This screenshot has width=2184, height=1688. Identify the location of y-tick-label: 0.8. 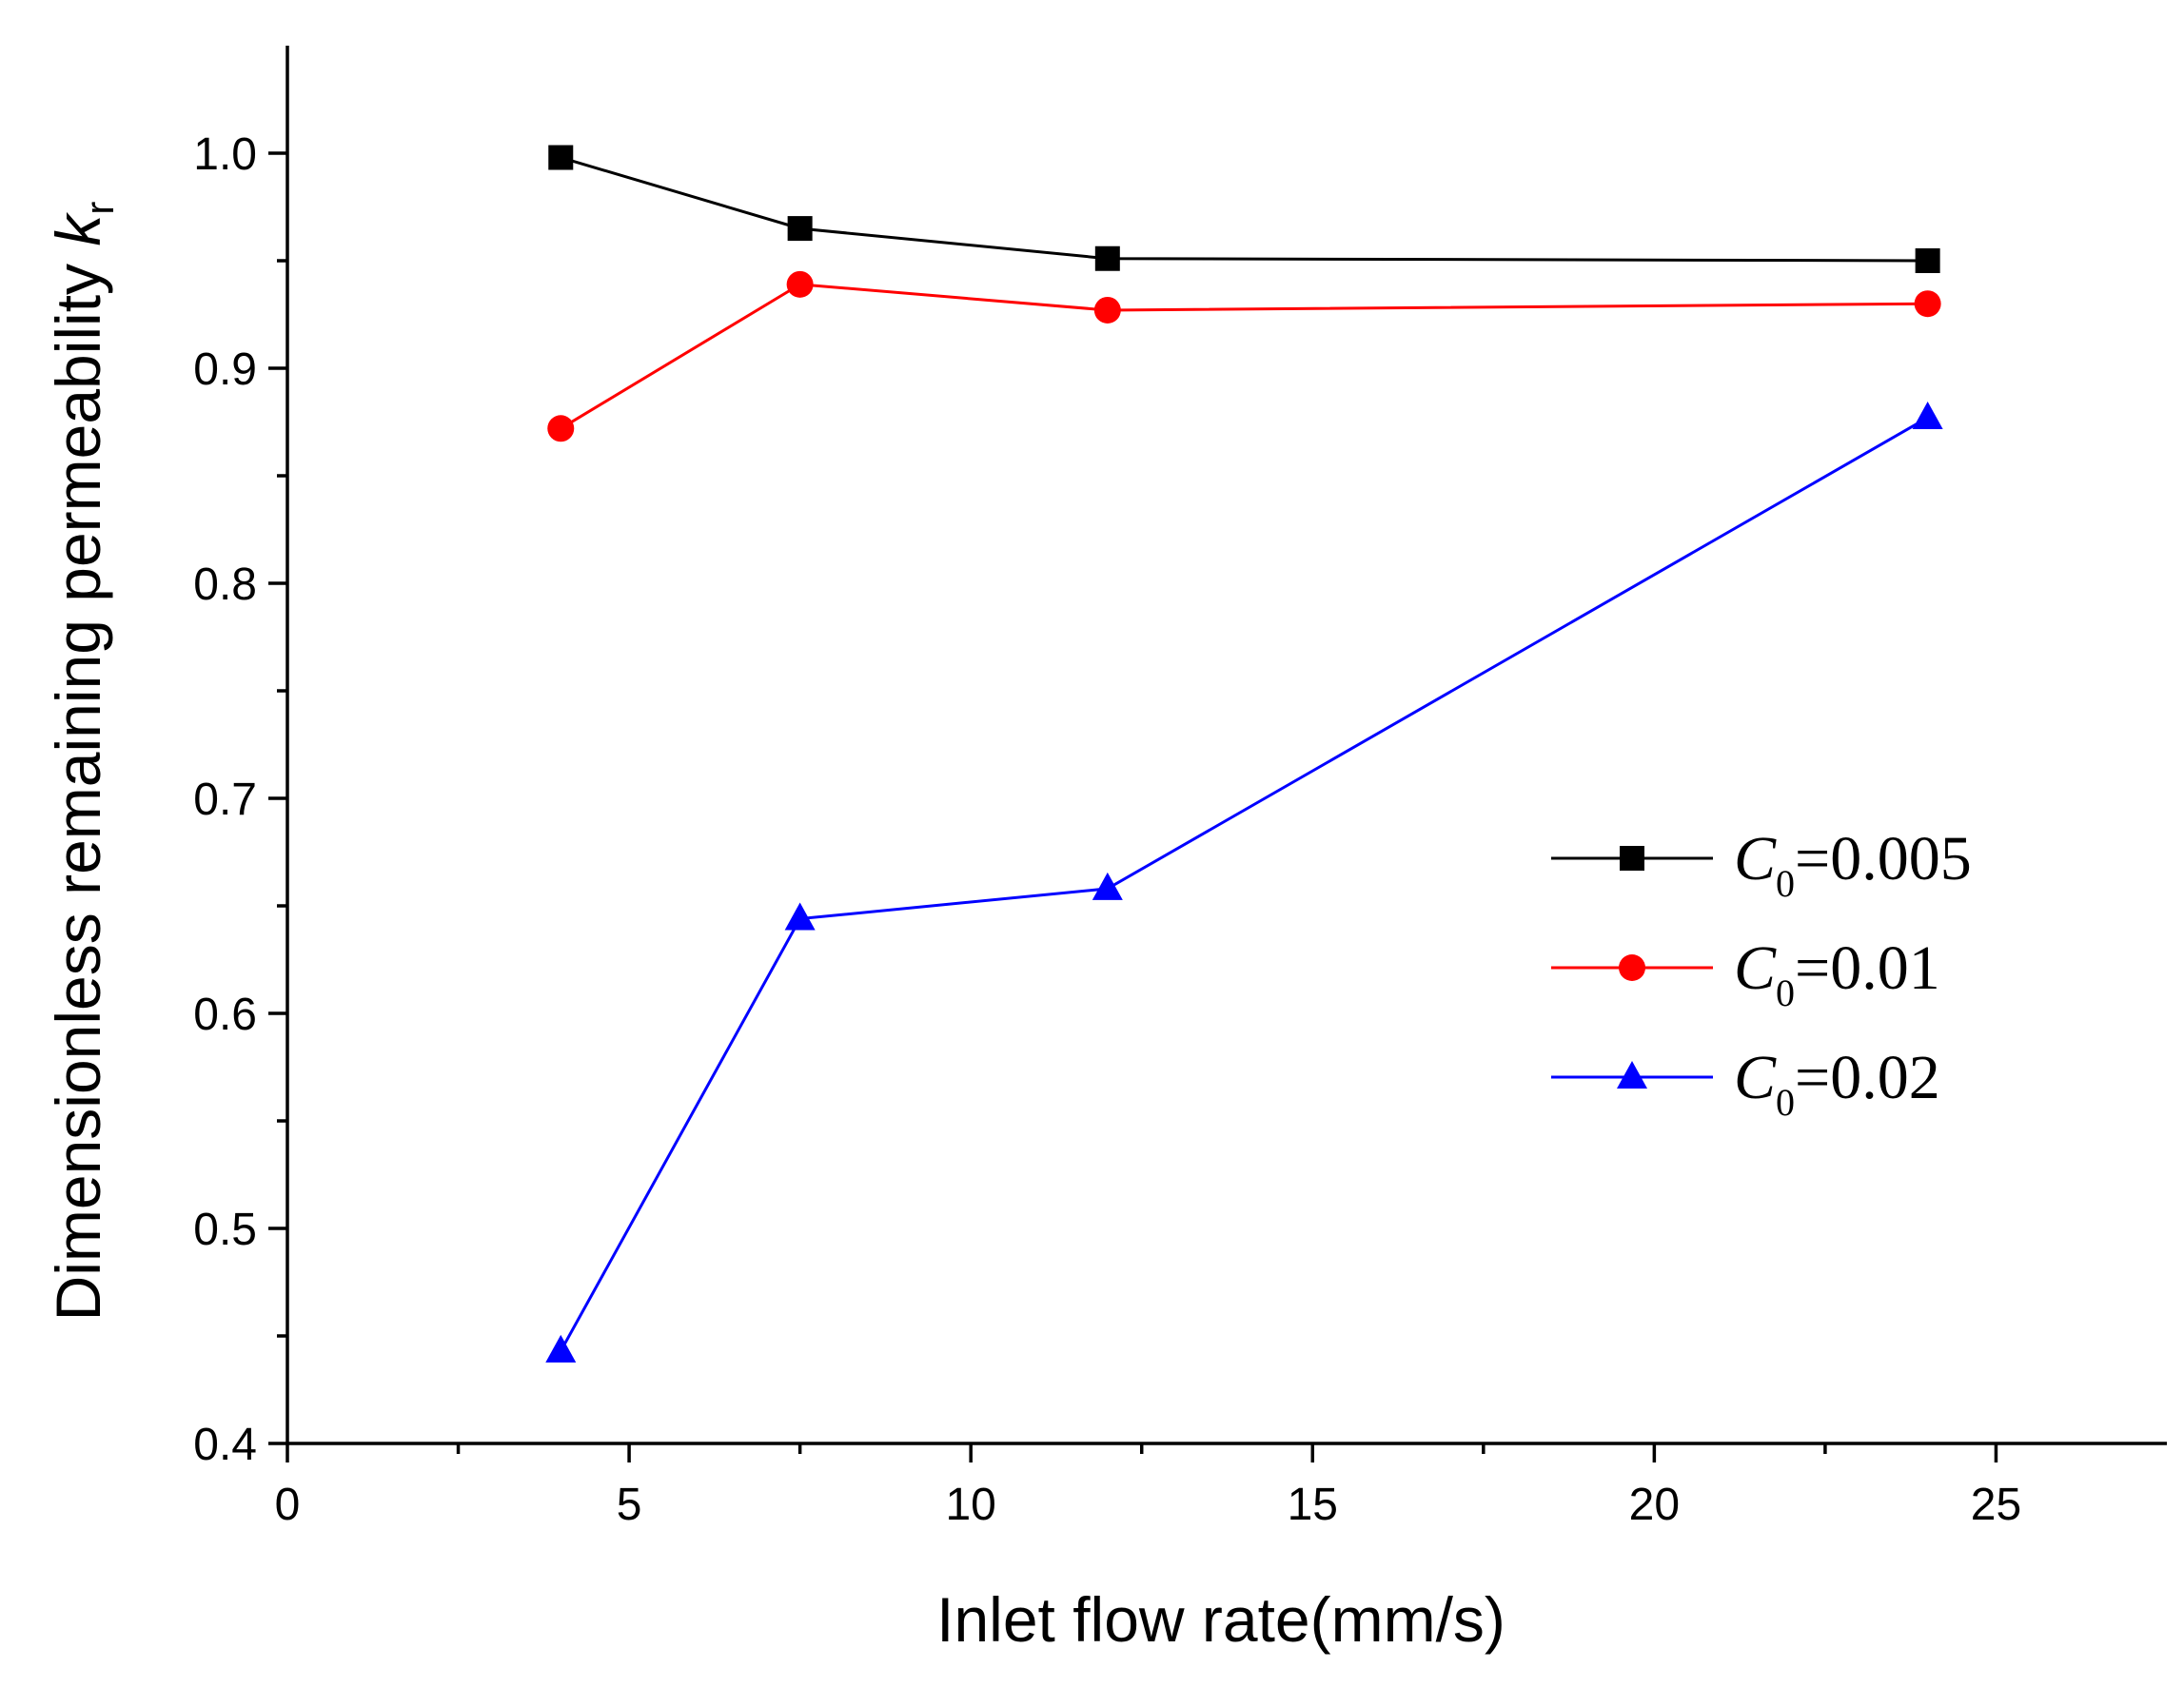
(225, 584).